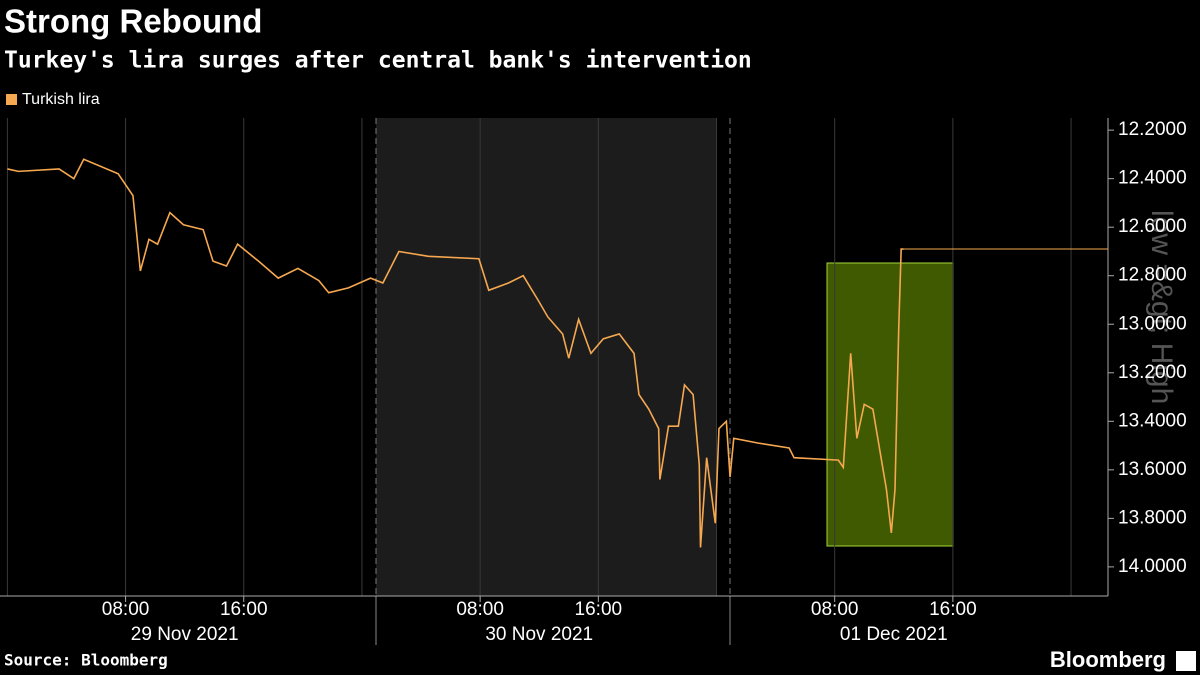 The height and width of the screenshot is (675, 1200). Describe the element at coordinates (1152, 275) in the screenshot. I see `y-tick-label: 12.8000` at that location.